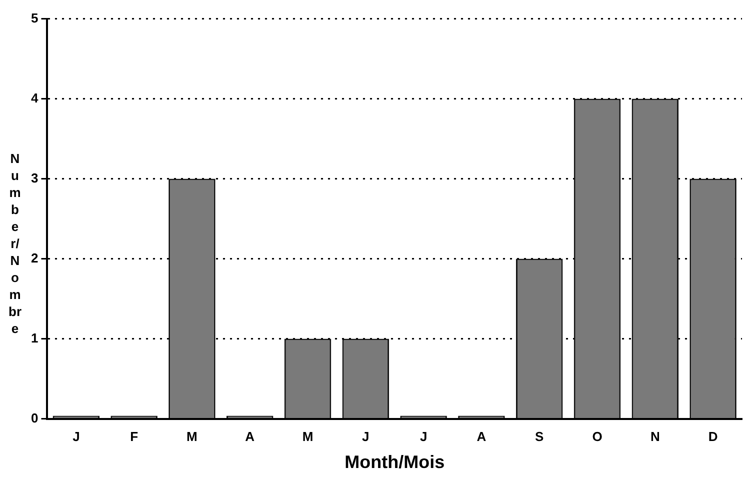 The width and height of the screenshot is (756, 487). Describe the element at coordinates (34, 418) in the screenshot. I see `y-tick-label: 0` at that location.